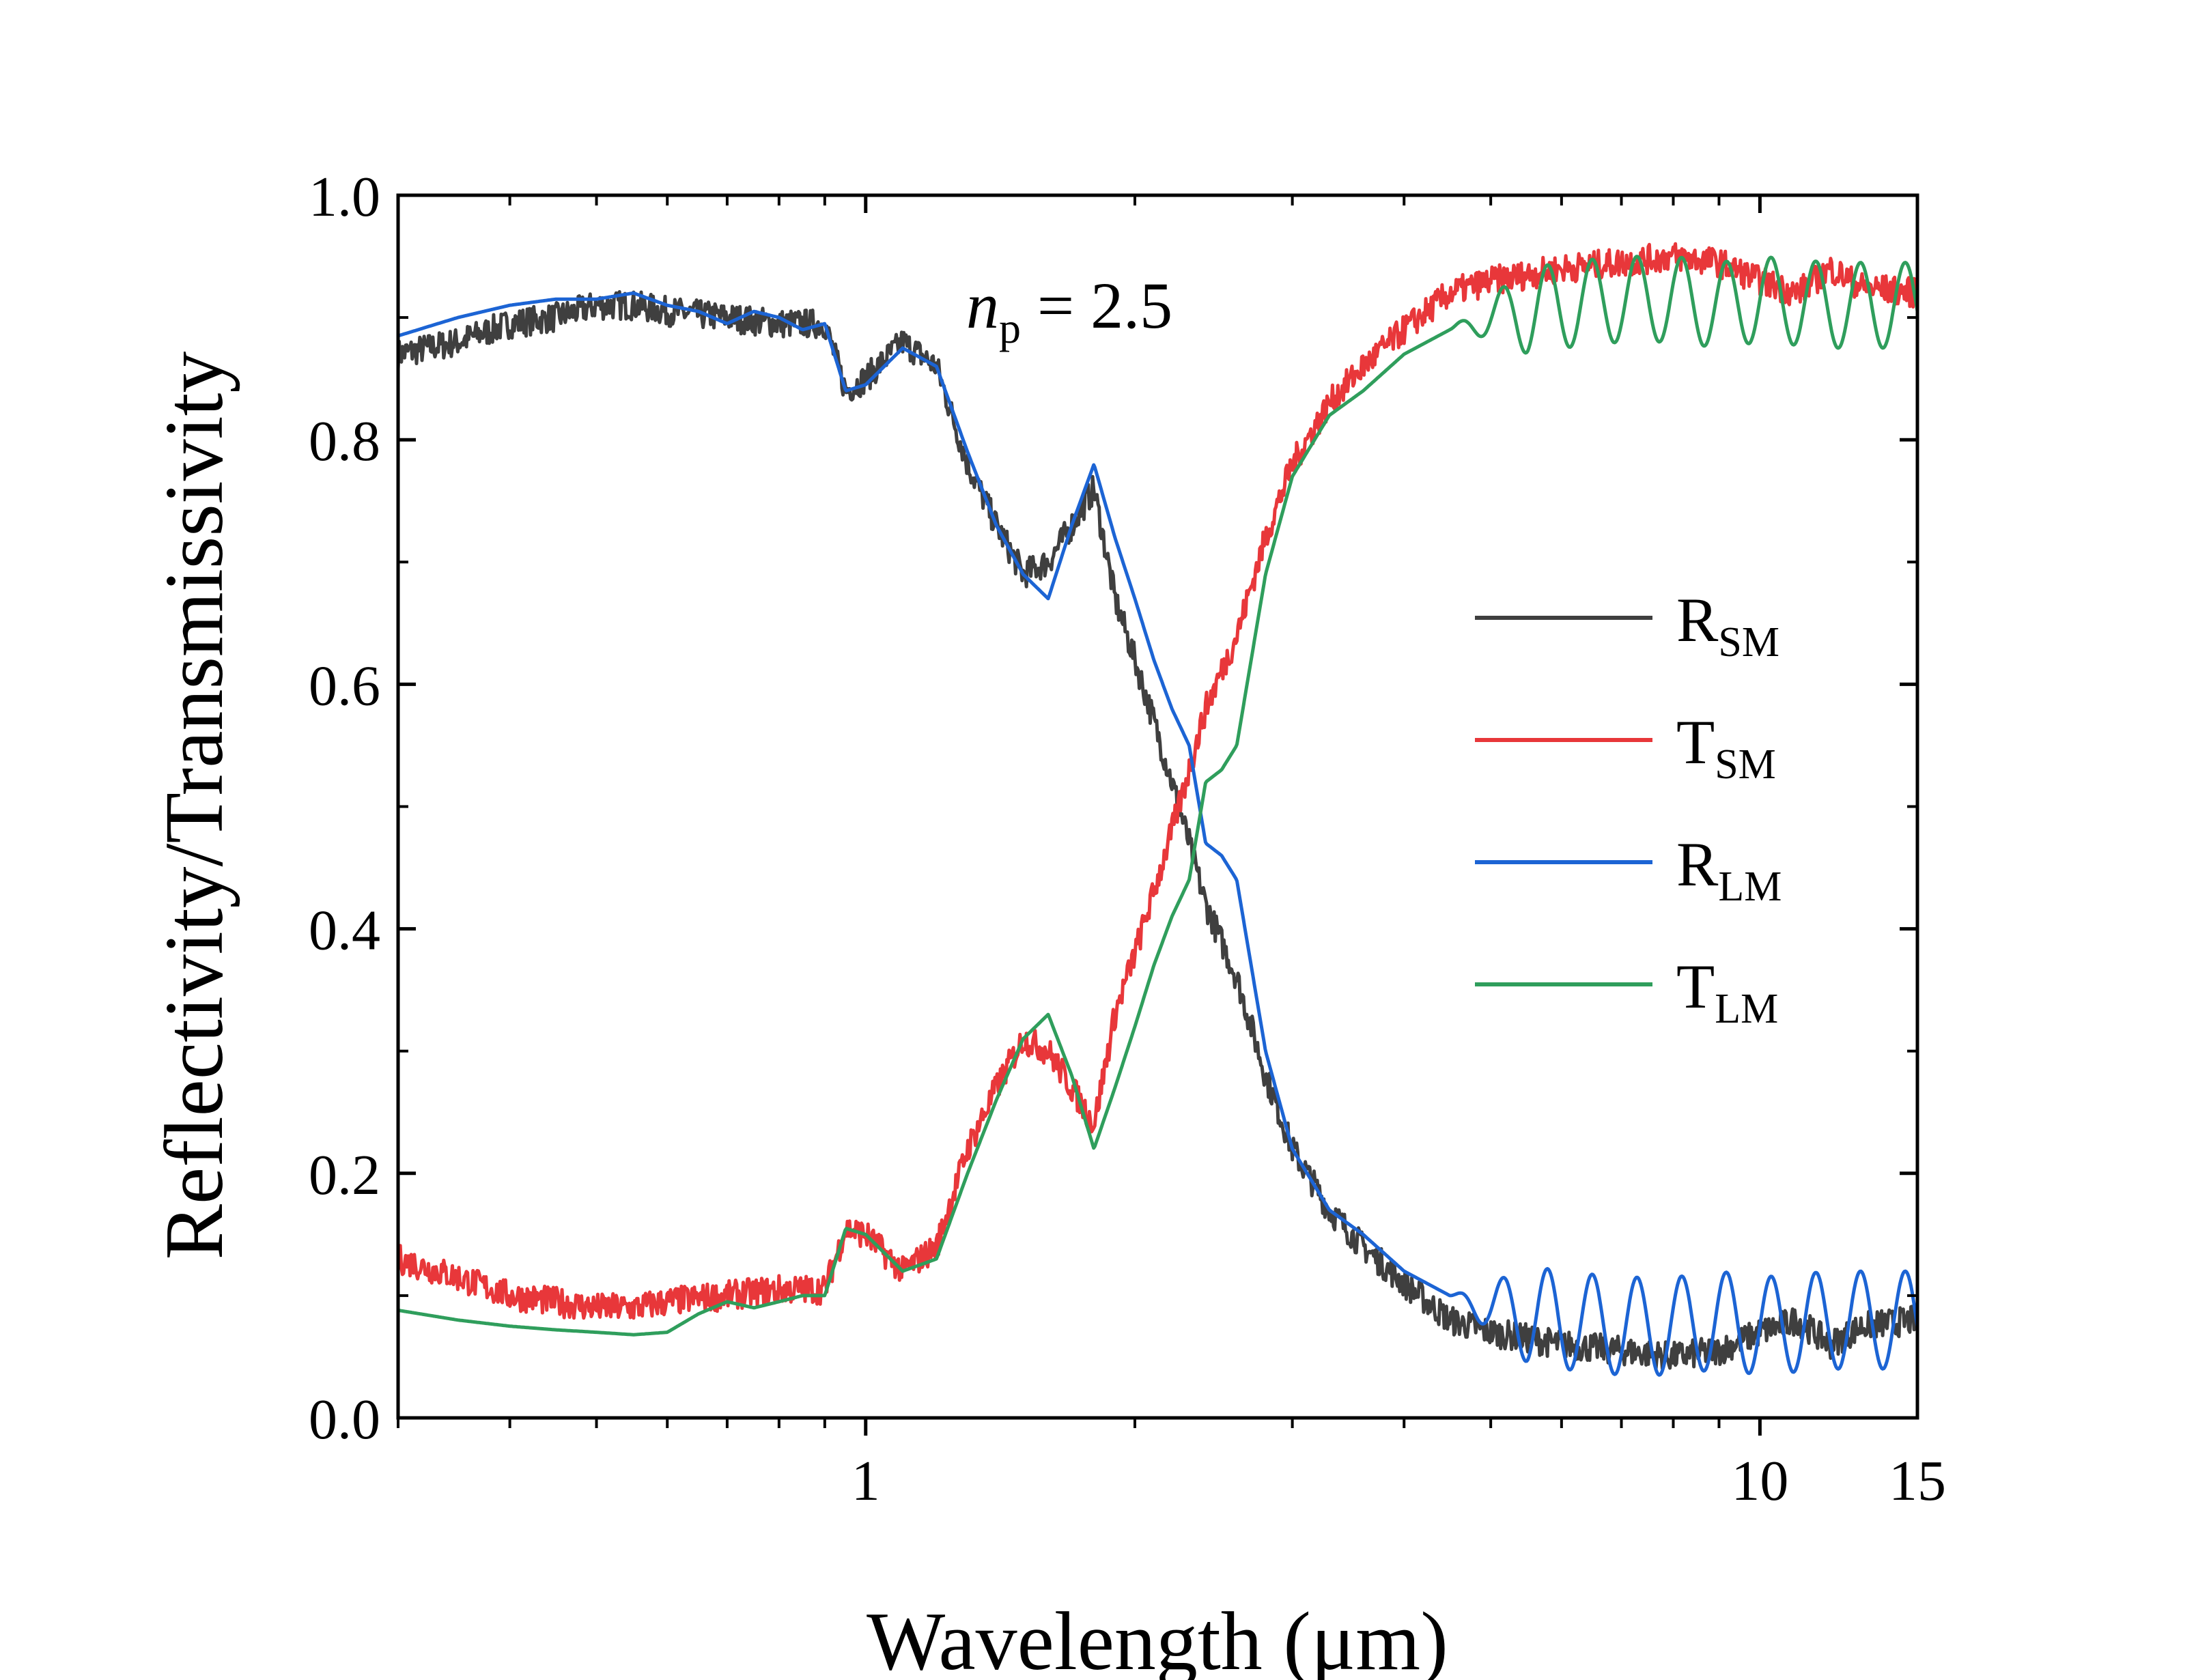 The height and width of the screenshot is (1680, 2196). What do you see at coordinates (344, 1175) in the screenshot?
I see `y-tick-label: 0.2` at bounding box center [344, 1175].